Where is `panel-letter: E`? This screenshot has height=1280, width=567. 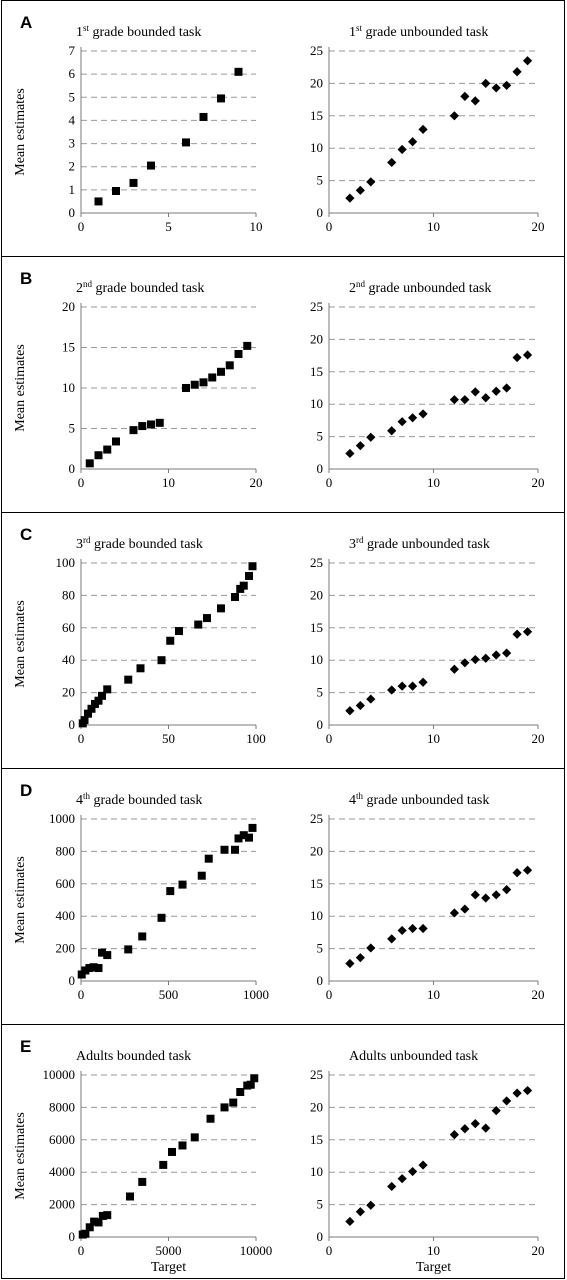
panel-letter: E is located at coordinates (26, 1046).